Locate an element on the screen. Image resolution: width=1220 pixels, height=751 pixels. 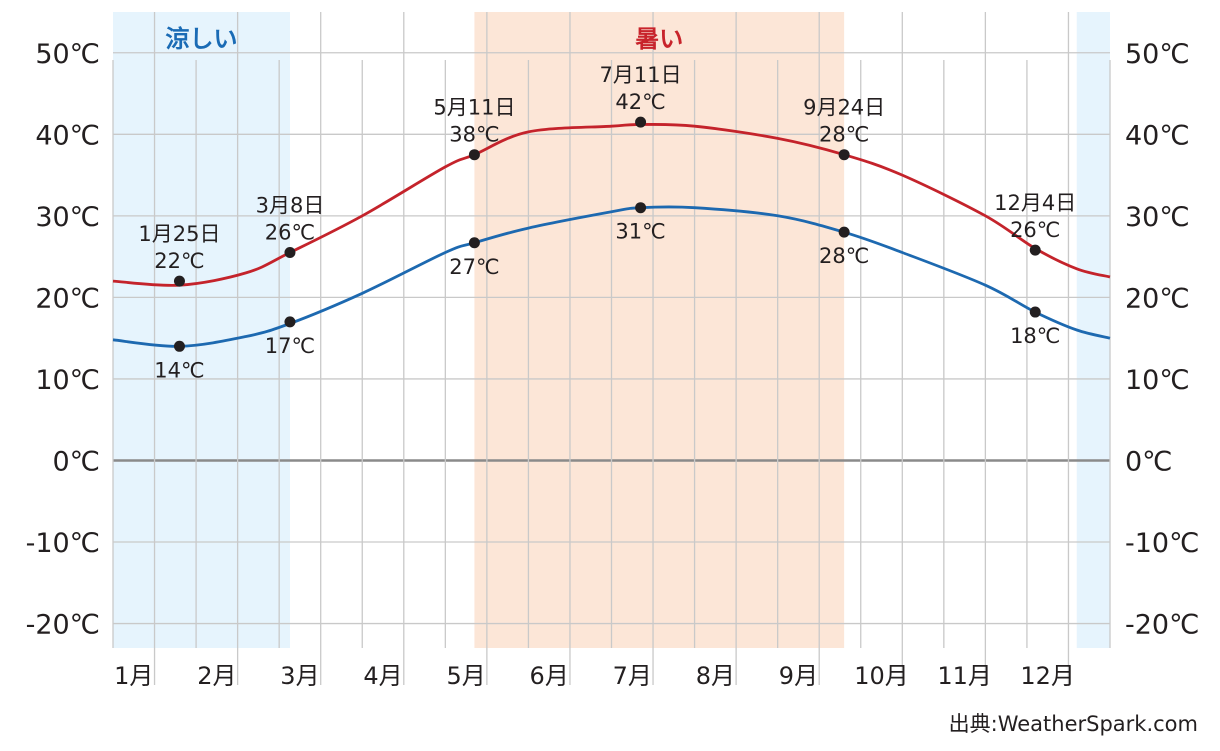
annotation-label: 17℃ is located at coordinates (290, 346).